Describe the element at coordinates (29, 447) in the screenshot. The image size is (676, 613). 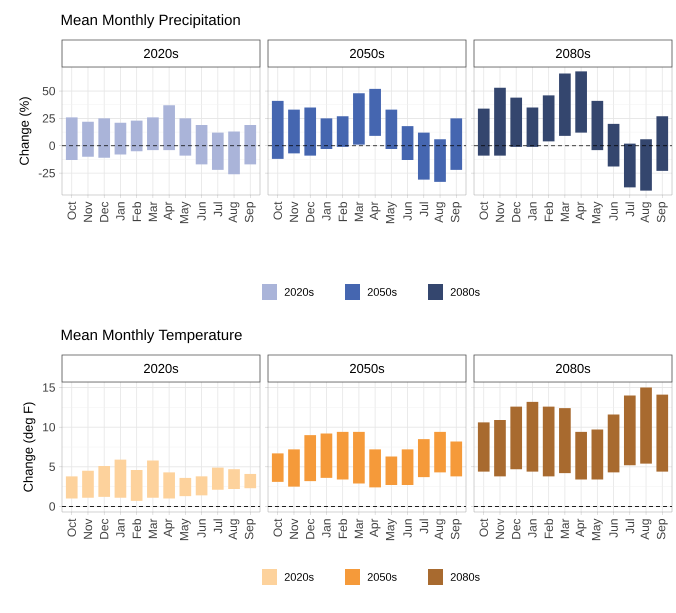
I see `y-axis-title: Change (deg F)` at that location.